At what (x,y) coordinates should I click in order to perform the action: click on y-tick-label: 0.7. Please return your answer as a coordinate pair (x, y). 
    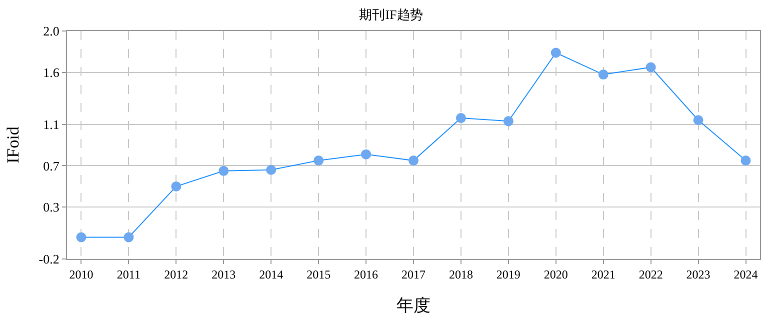
    Looking at the image, I should click on (51, 166).